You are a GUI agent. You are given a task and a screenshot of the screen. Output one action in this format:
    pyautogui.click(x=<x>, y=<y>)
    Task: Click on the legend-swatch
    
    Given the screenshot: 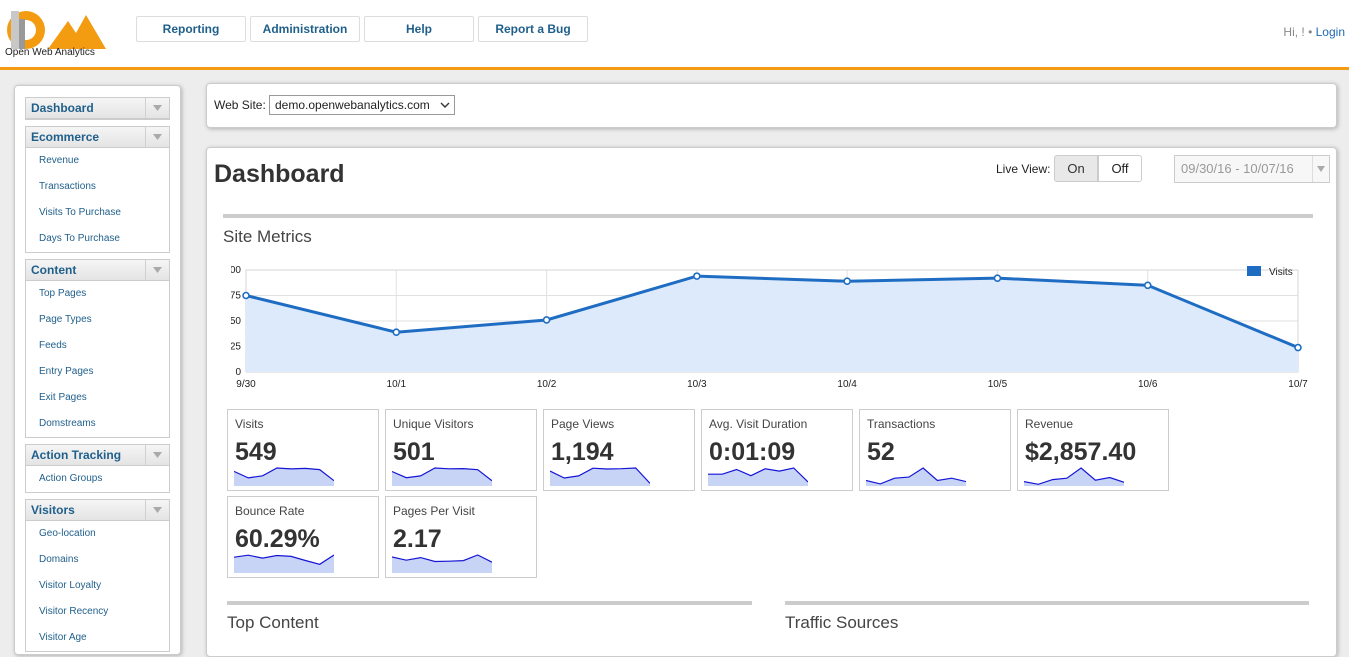 What is the action you would take?
    pyautogui.click(x=1254, y=271)
    